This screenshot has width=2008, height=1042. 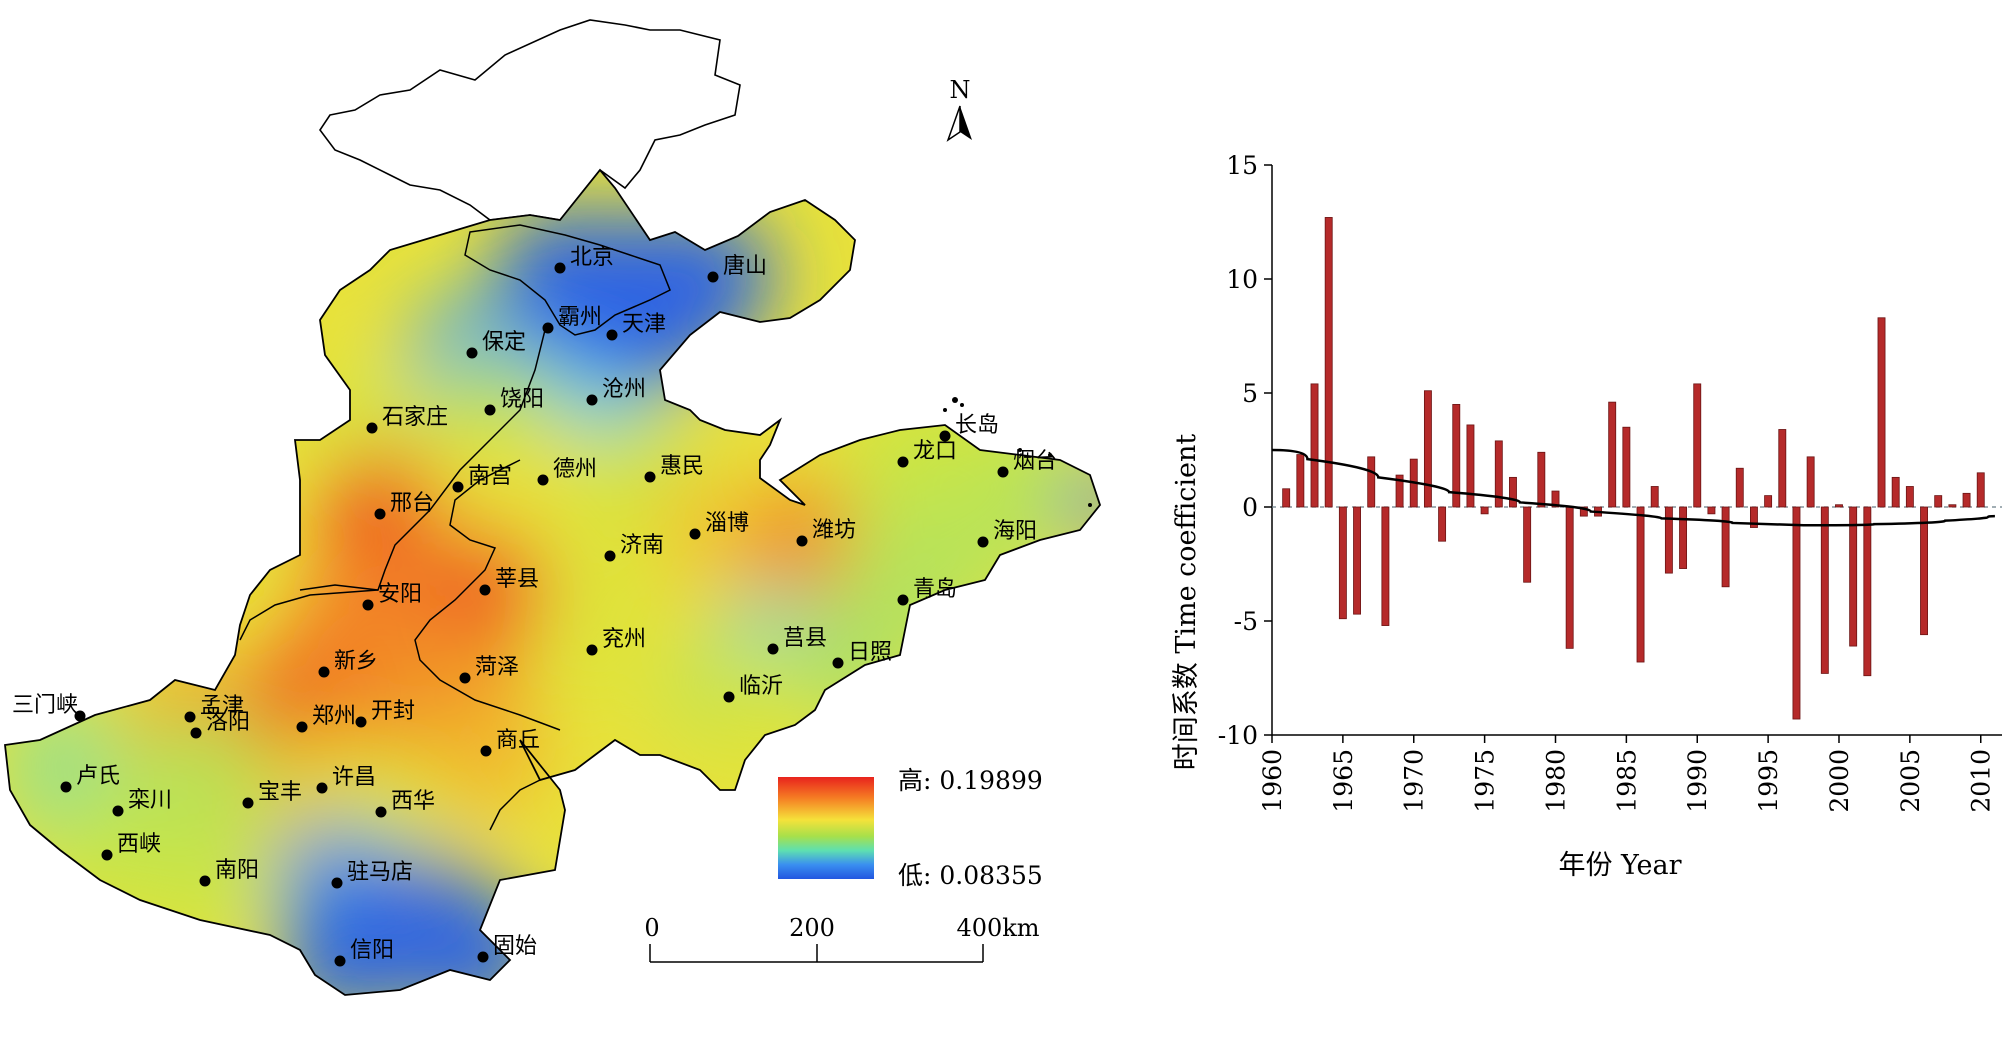 I want to click on city-43: 信阳, so click(x=364, y=952).